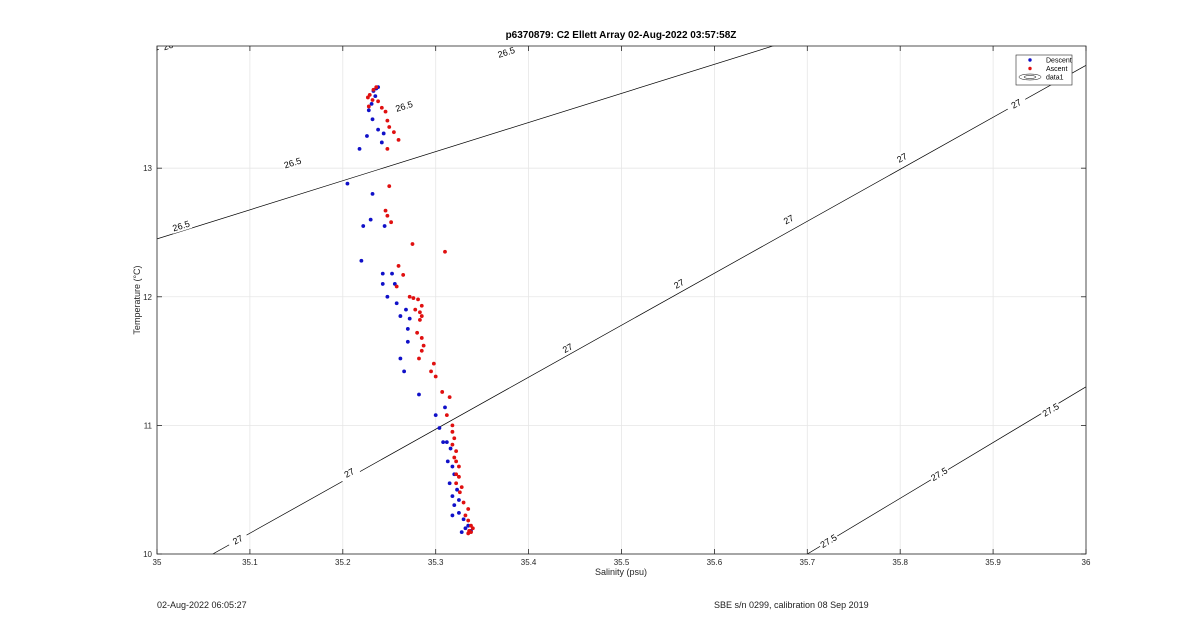 This screenshot has height=622, width=1200. I want to click on legend-contour-icon-inner, so click(1030, 77).